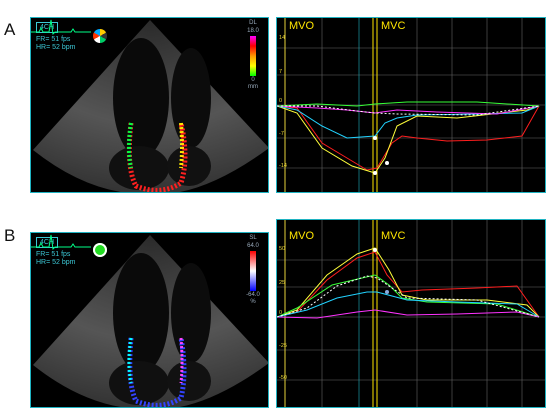 This screenshot has height=417, width=550. I want to click on y-tick: 50, so click(282, 249).